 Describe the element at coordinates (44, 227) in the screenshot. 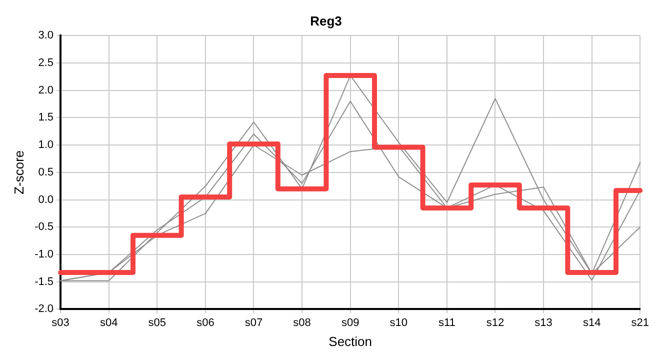

I see `y-tick-label: -0.5` at that location.